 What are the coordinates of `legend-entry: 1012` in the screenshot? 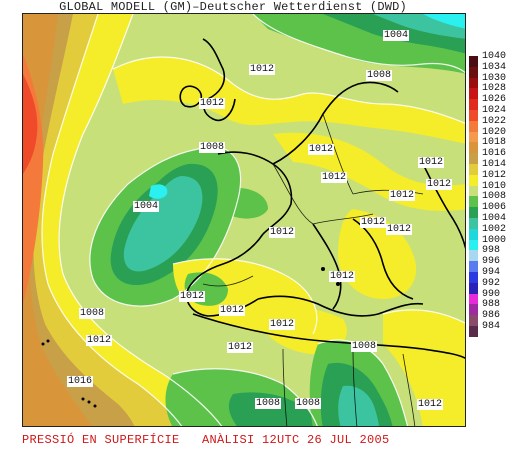 It's located at (494, 178).